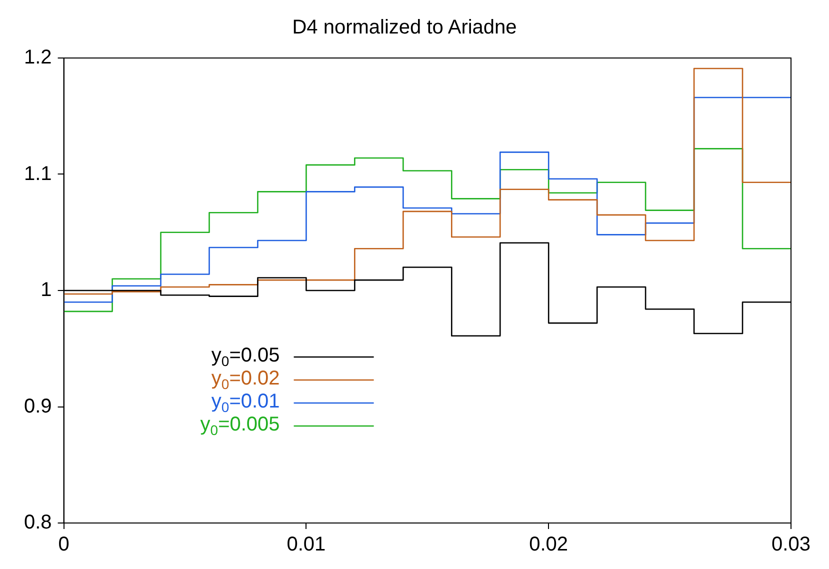  I want to click on x-tick-label: 0.01, so click(306, 545).